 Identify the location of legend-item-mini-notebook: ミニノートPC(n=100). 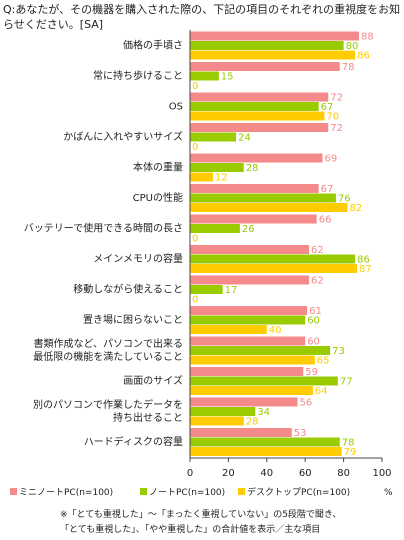
(61, 493).